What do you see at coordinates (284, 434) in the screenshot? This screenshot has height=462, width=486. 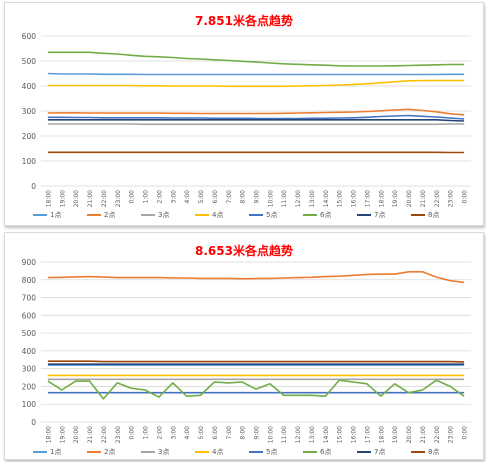 I see `chart-2-x-tick-label: 11:00` at bounding box center [284, 434].